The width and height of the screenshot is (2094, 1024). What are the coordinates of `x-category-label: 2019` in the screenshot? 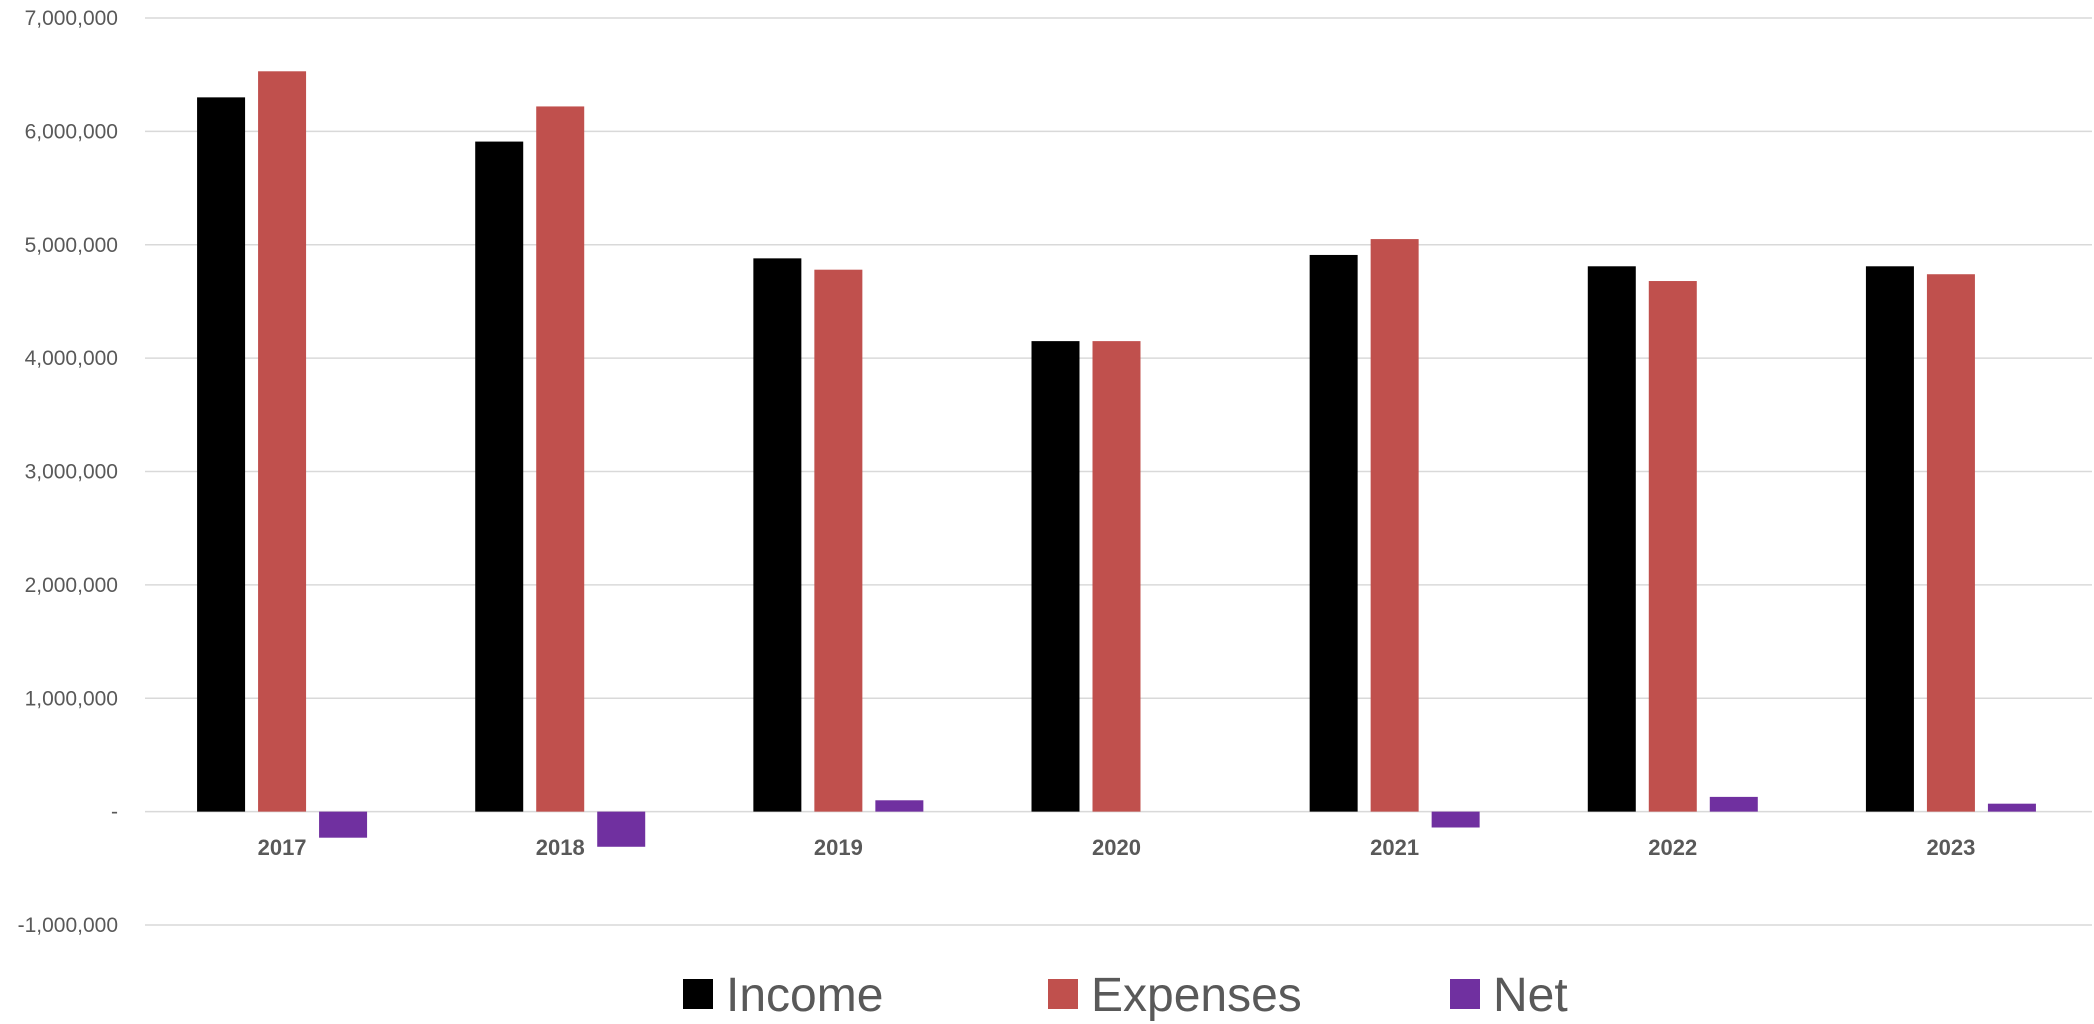 It's located at (838, 847).